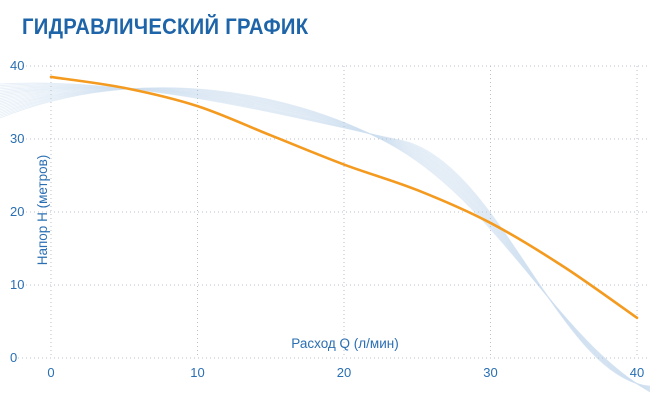 This screenshot has height=400, width=650. What do you see at coordinates (17, 284) in the screenshot?
I see `y-tick-label: 10` at bounding box center [17, 284].